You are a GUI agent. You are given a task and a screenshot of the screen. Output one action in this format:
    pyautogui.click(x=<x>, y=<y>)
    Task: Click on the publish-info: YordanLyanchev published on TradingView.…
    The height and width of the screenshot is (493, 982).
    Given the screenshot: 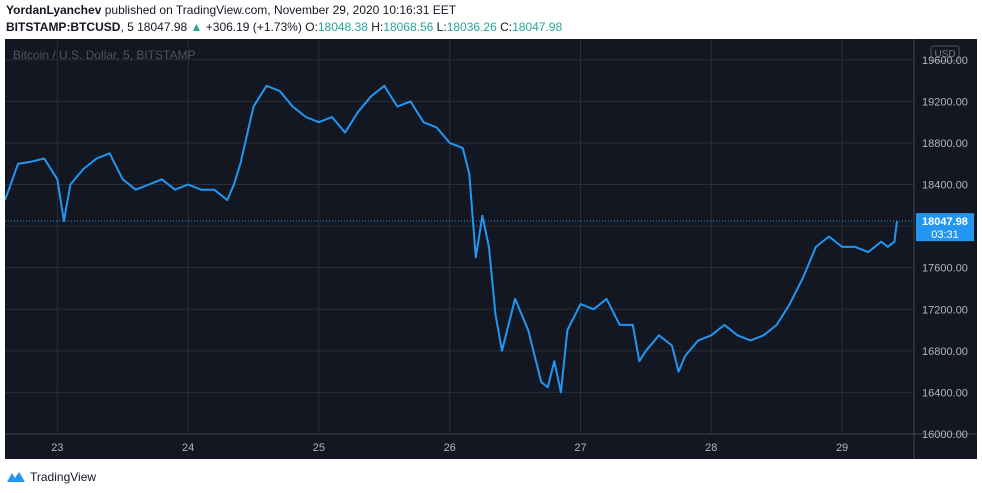 What is the action you would take?
    pyautogui.click(x=231, y=10)
    